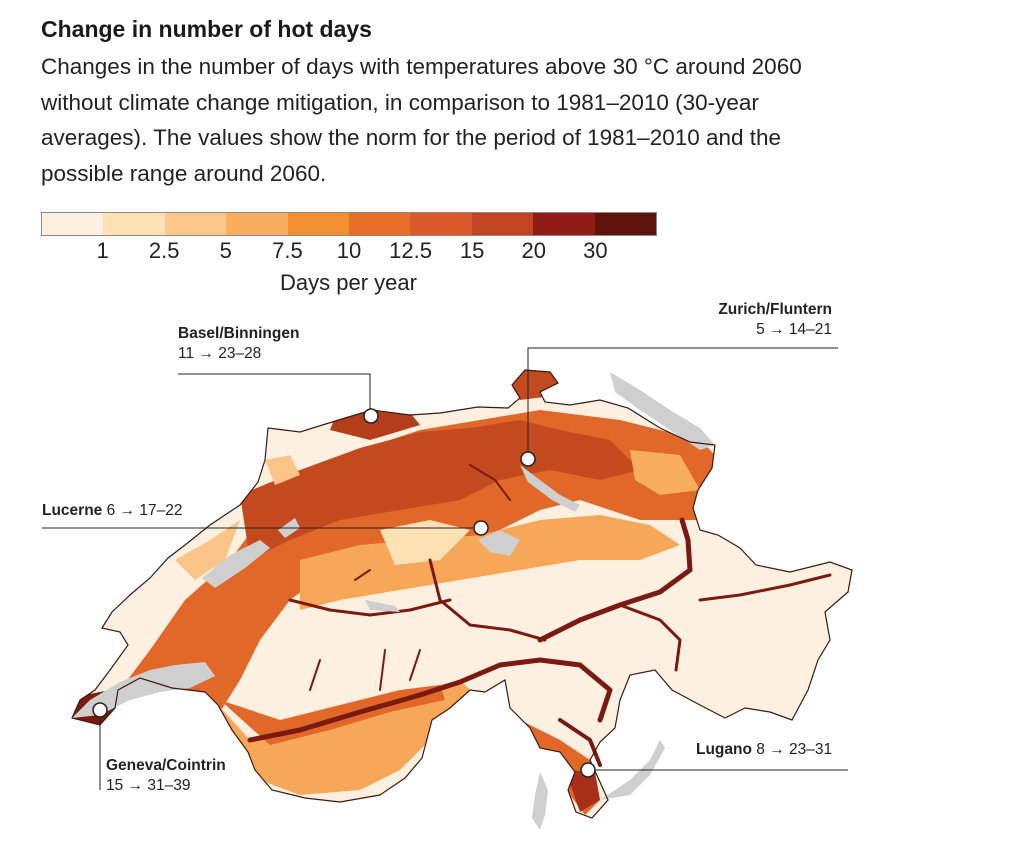 Image resolution: width=1024 pixels, height=856 pixels. I want to click on color-legend, so click(349, 224).